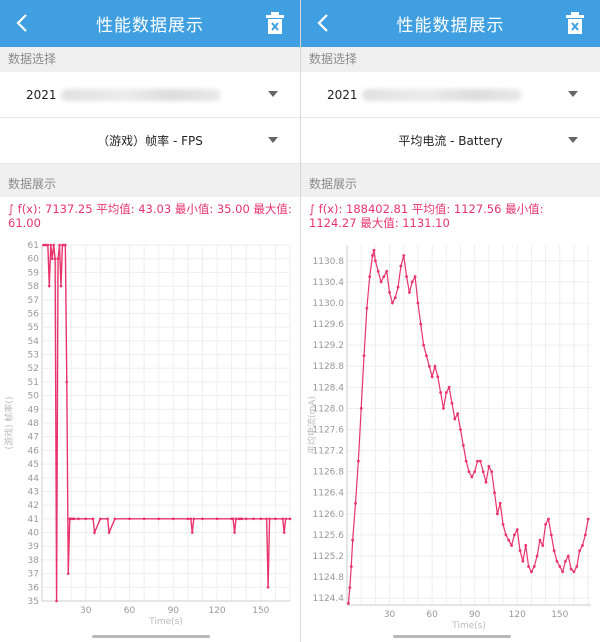 Image resolution: width=600 pixels, height=642 pixels. I want to click on y-tick-label: 1126.0, so click(329, 515).